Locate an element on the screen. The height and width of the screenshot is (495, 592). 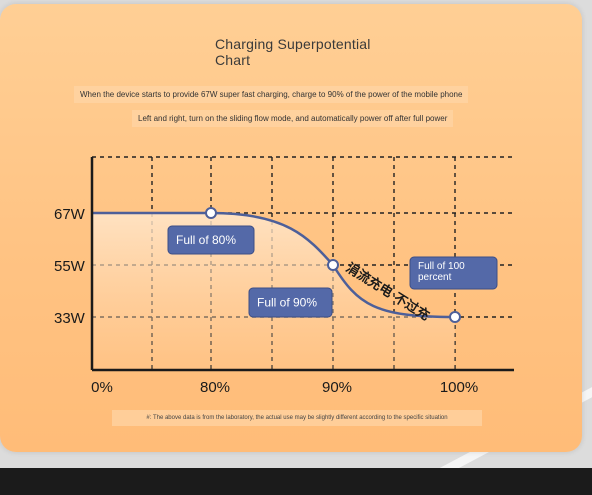
y-tick-label: 55W is located at coordinates (70, 266).